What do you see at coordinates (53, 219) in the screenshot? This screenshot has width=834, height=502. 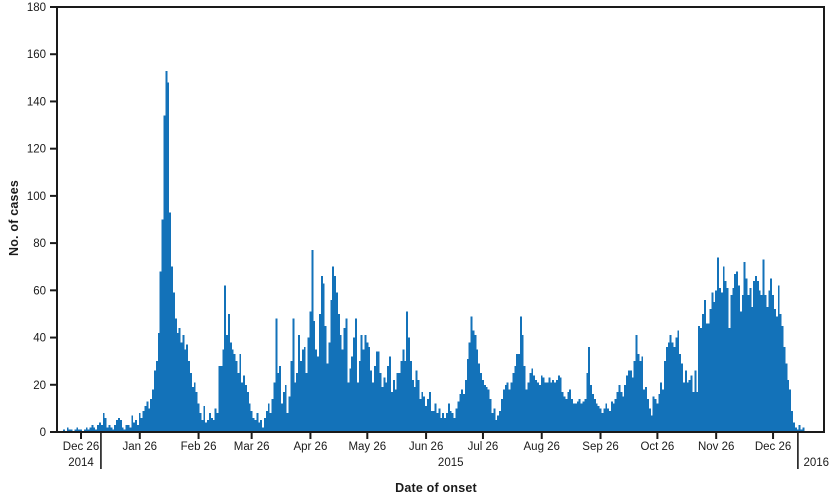 I see `y-axis-ticks` at bounding box center [53, 219].